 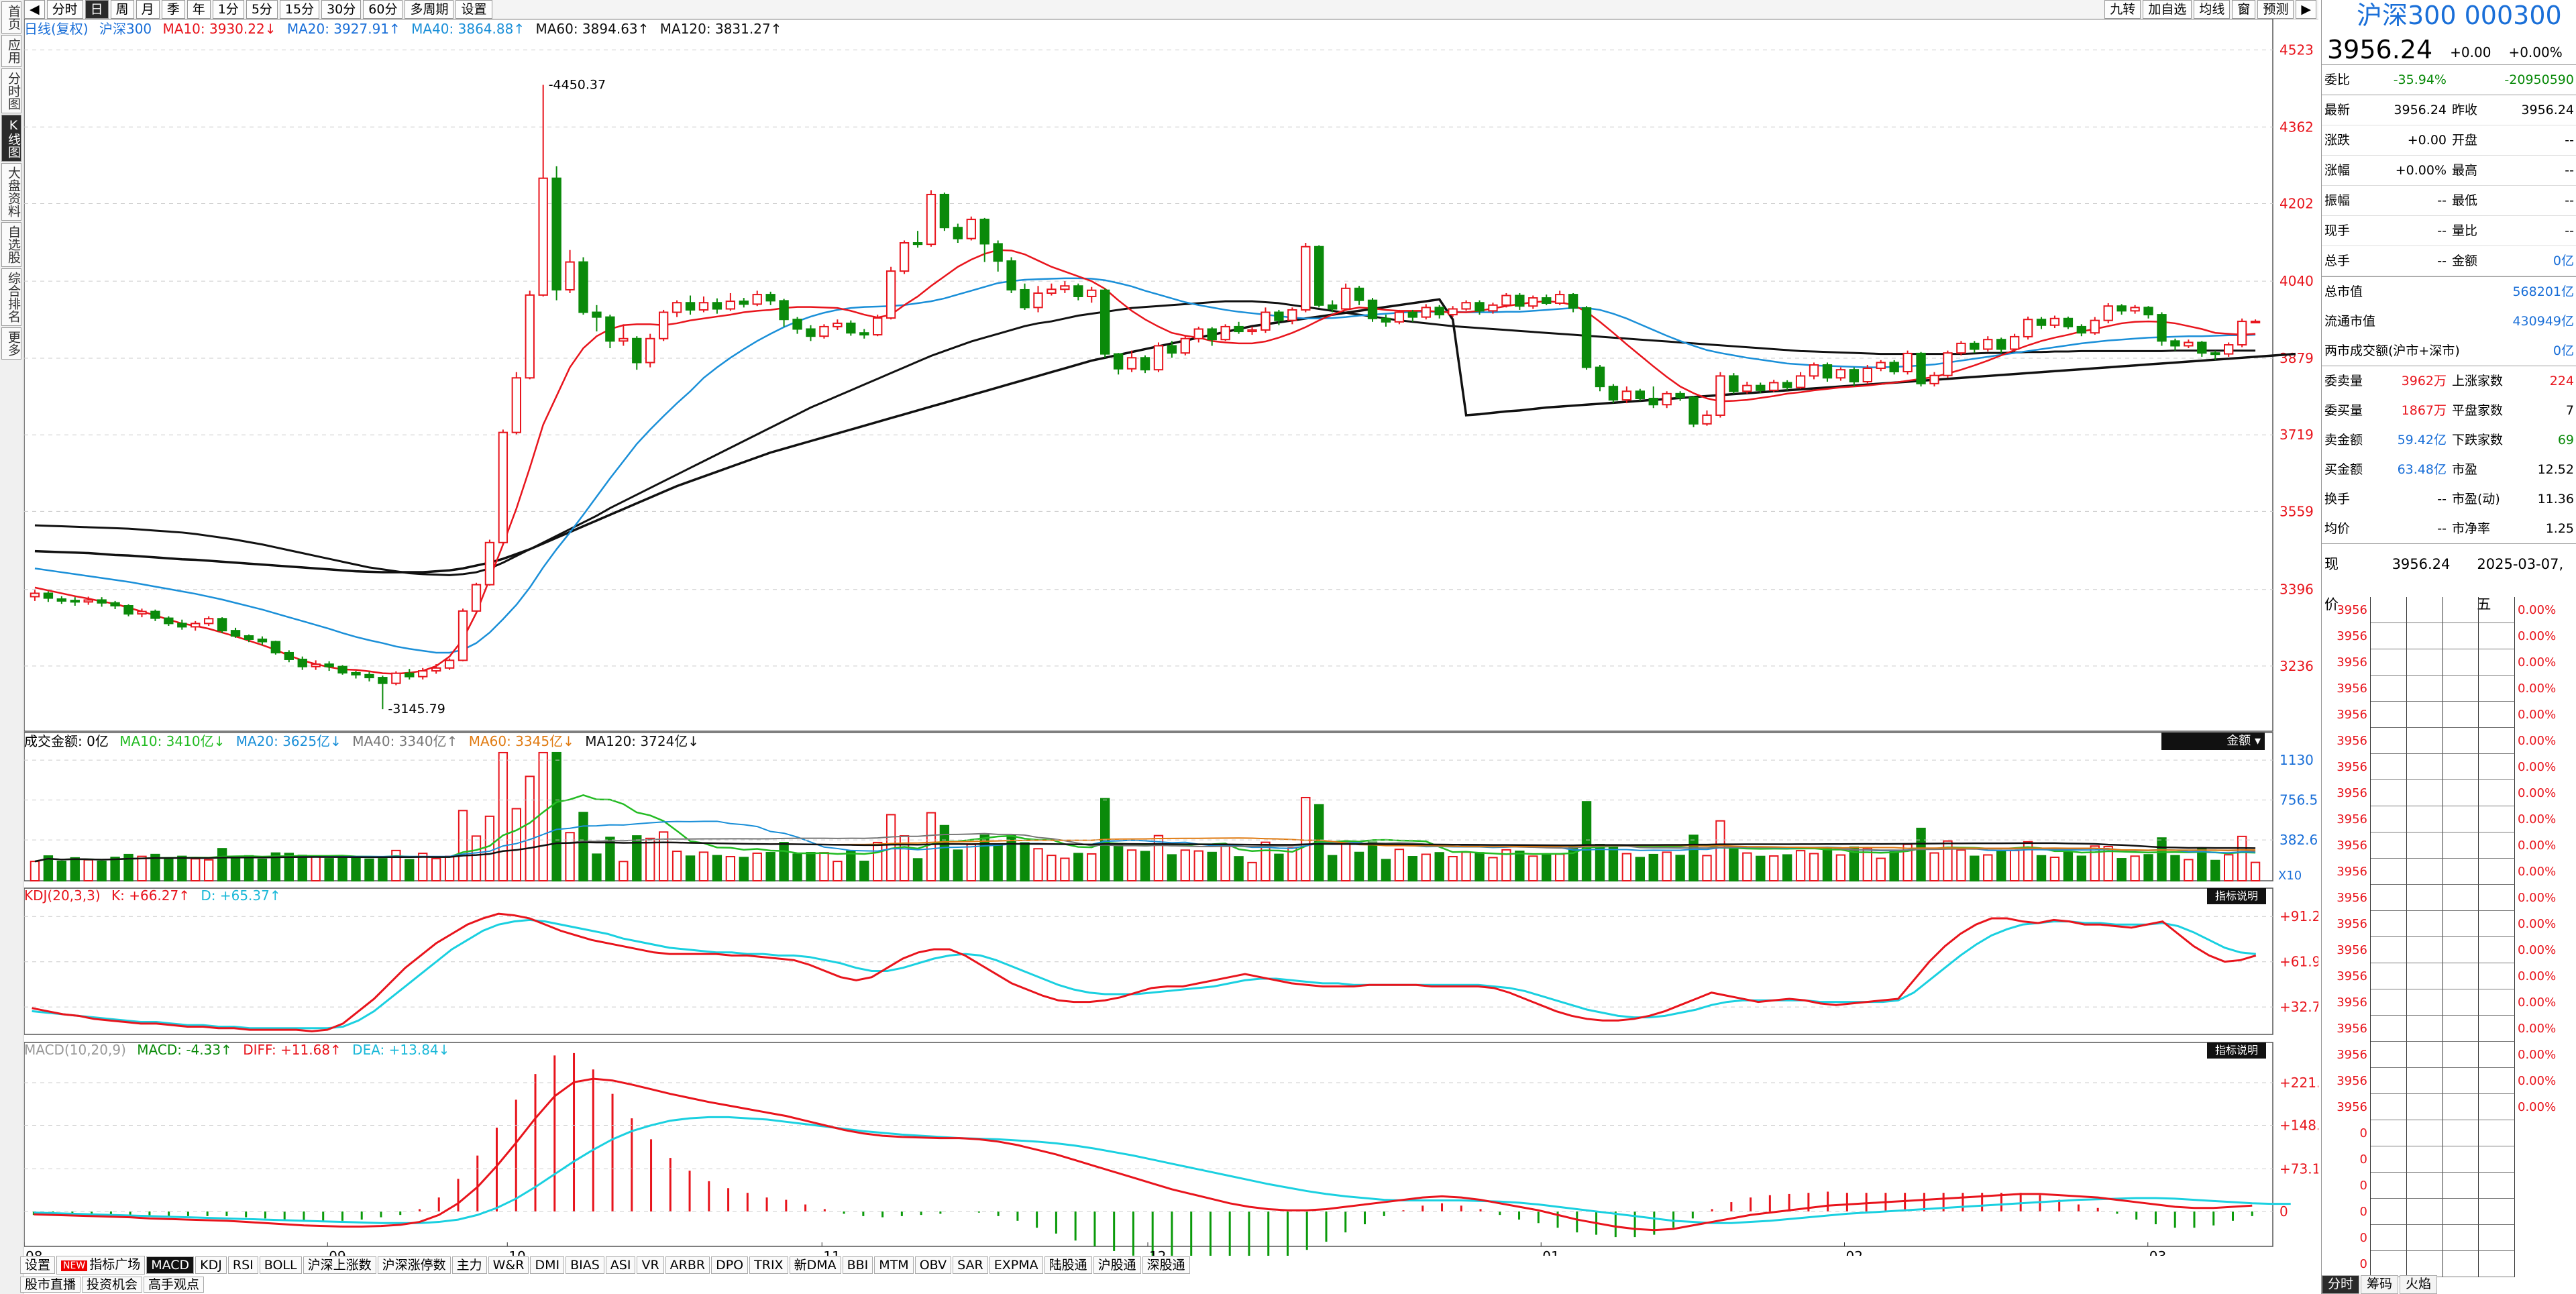 I want to click on toolbar-item-3: 月, so click(x=148, y=9).